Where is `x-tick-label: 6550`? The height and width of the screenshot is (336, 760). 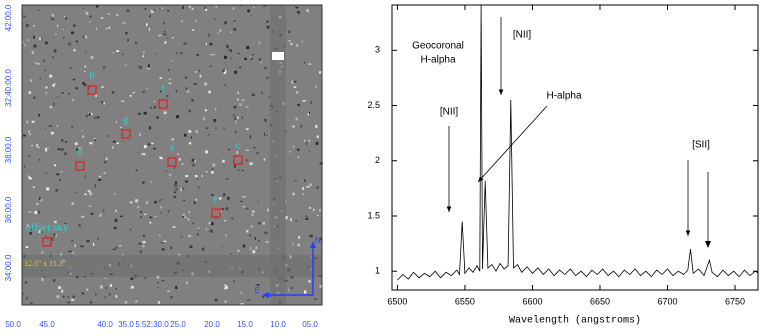
x-tick-label: 6550 is located at coordinates (465, 301).